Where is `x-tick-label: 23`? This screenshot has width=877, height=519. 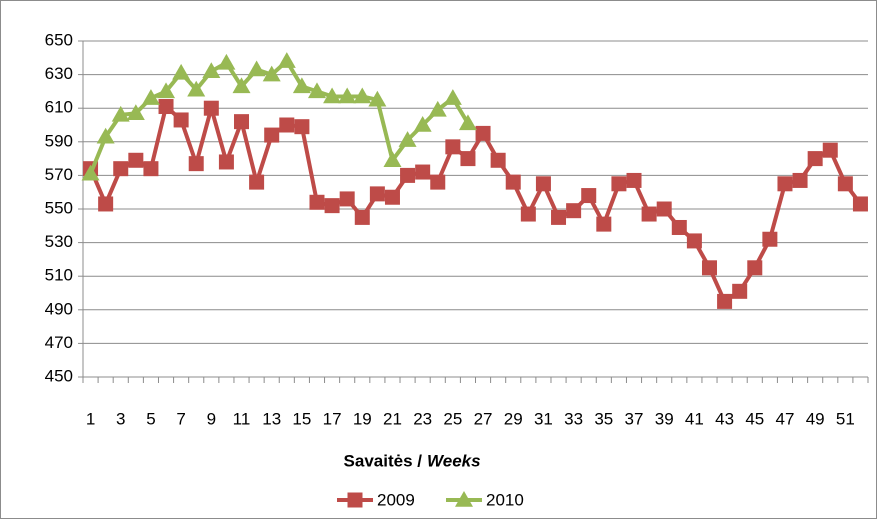 x-tick-label: 23 is located at coordinates (422, 418).